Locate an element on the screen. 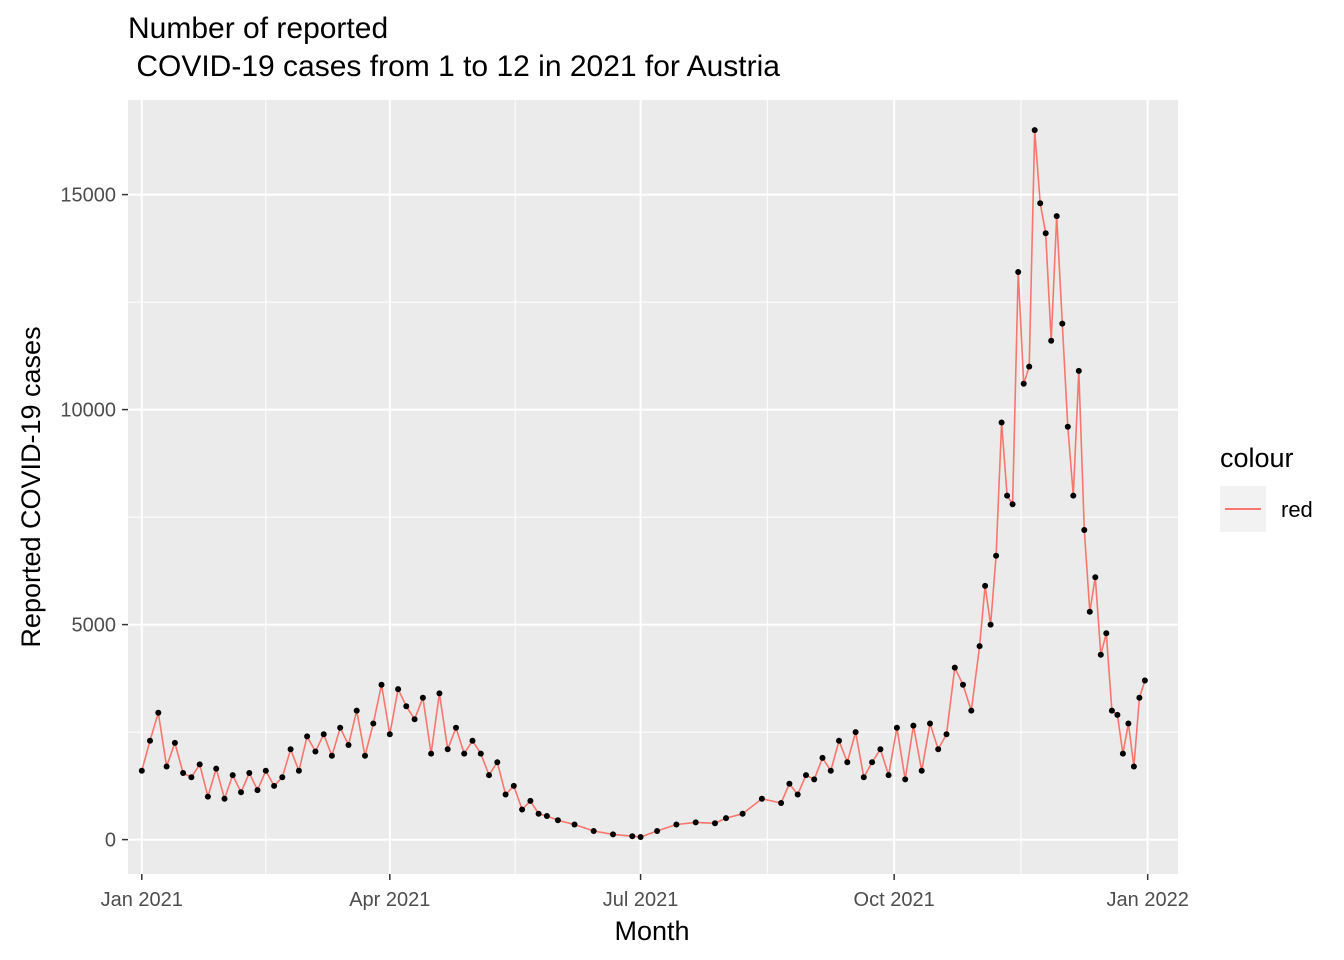 This screenshot has height=960, width=1344. x-axis: Jan 2021 Apr 2021 Jul 2021 Oct 2021 Jan 2022 is located at coordinates (645, 892).